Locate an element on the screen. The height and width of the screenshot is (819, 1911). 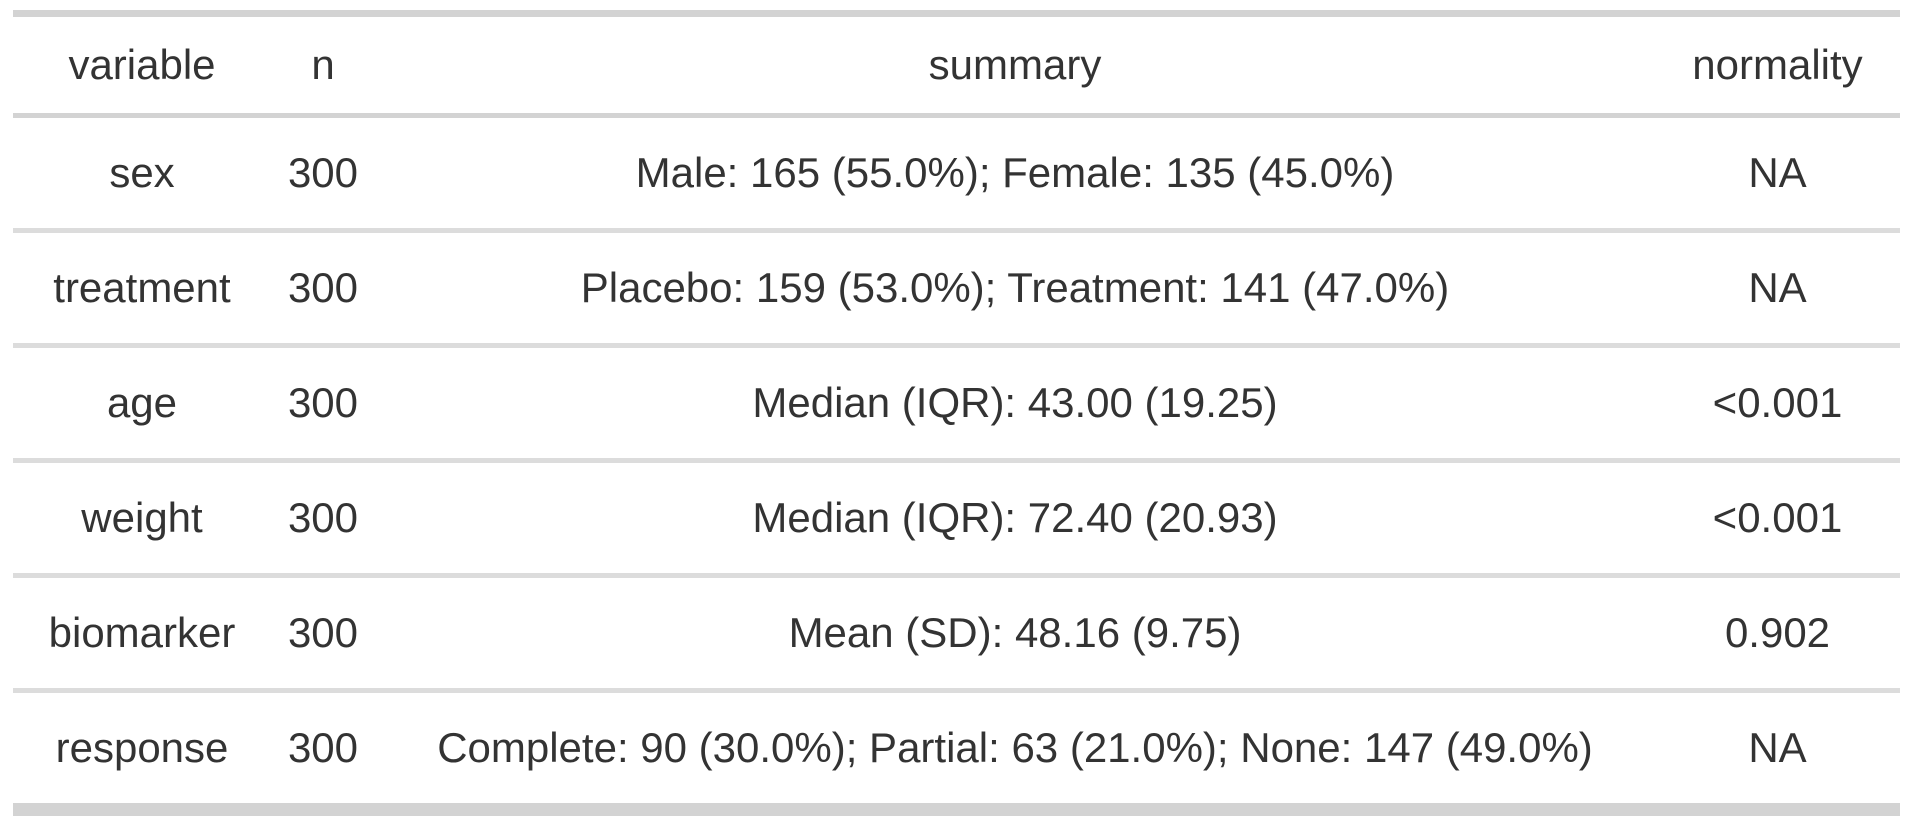
column-header-summary: summary is located at coordinates (1015, 64).